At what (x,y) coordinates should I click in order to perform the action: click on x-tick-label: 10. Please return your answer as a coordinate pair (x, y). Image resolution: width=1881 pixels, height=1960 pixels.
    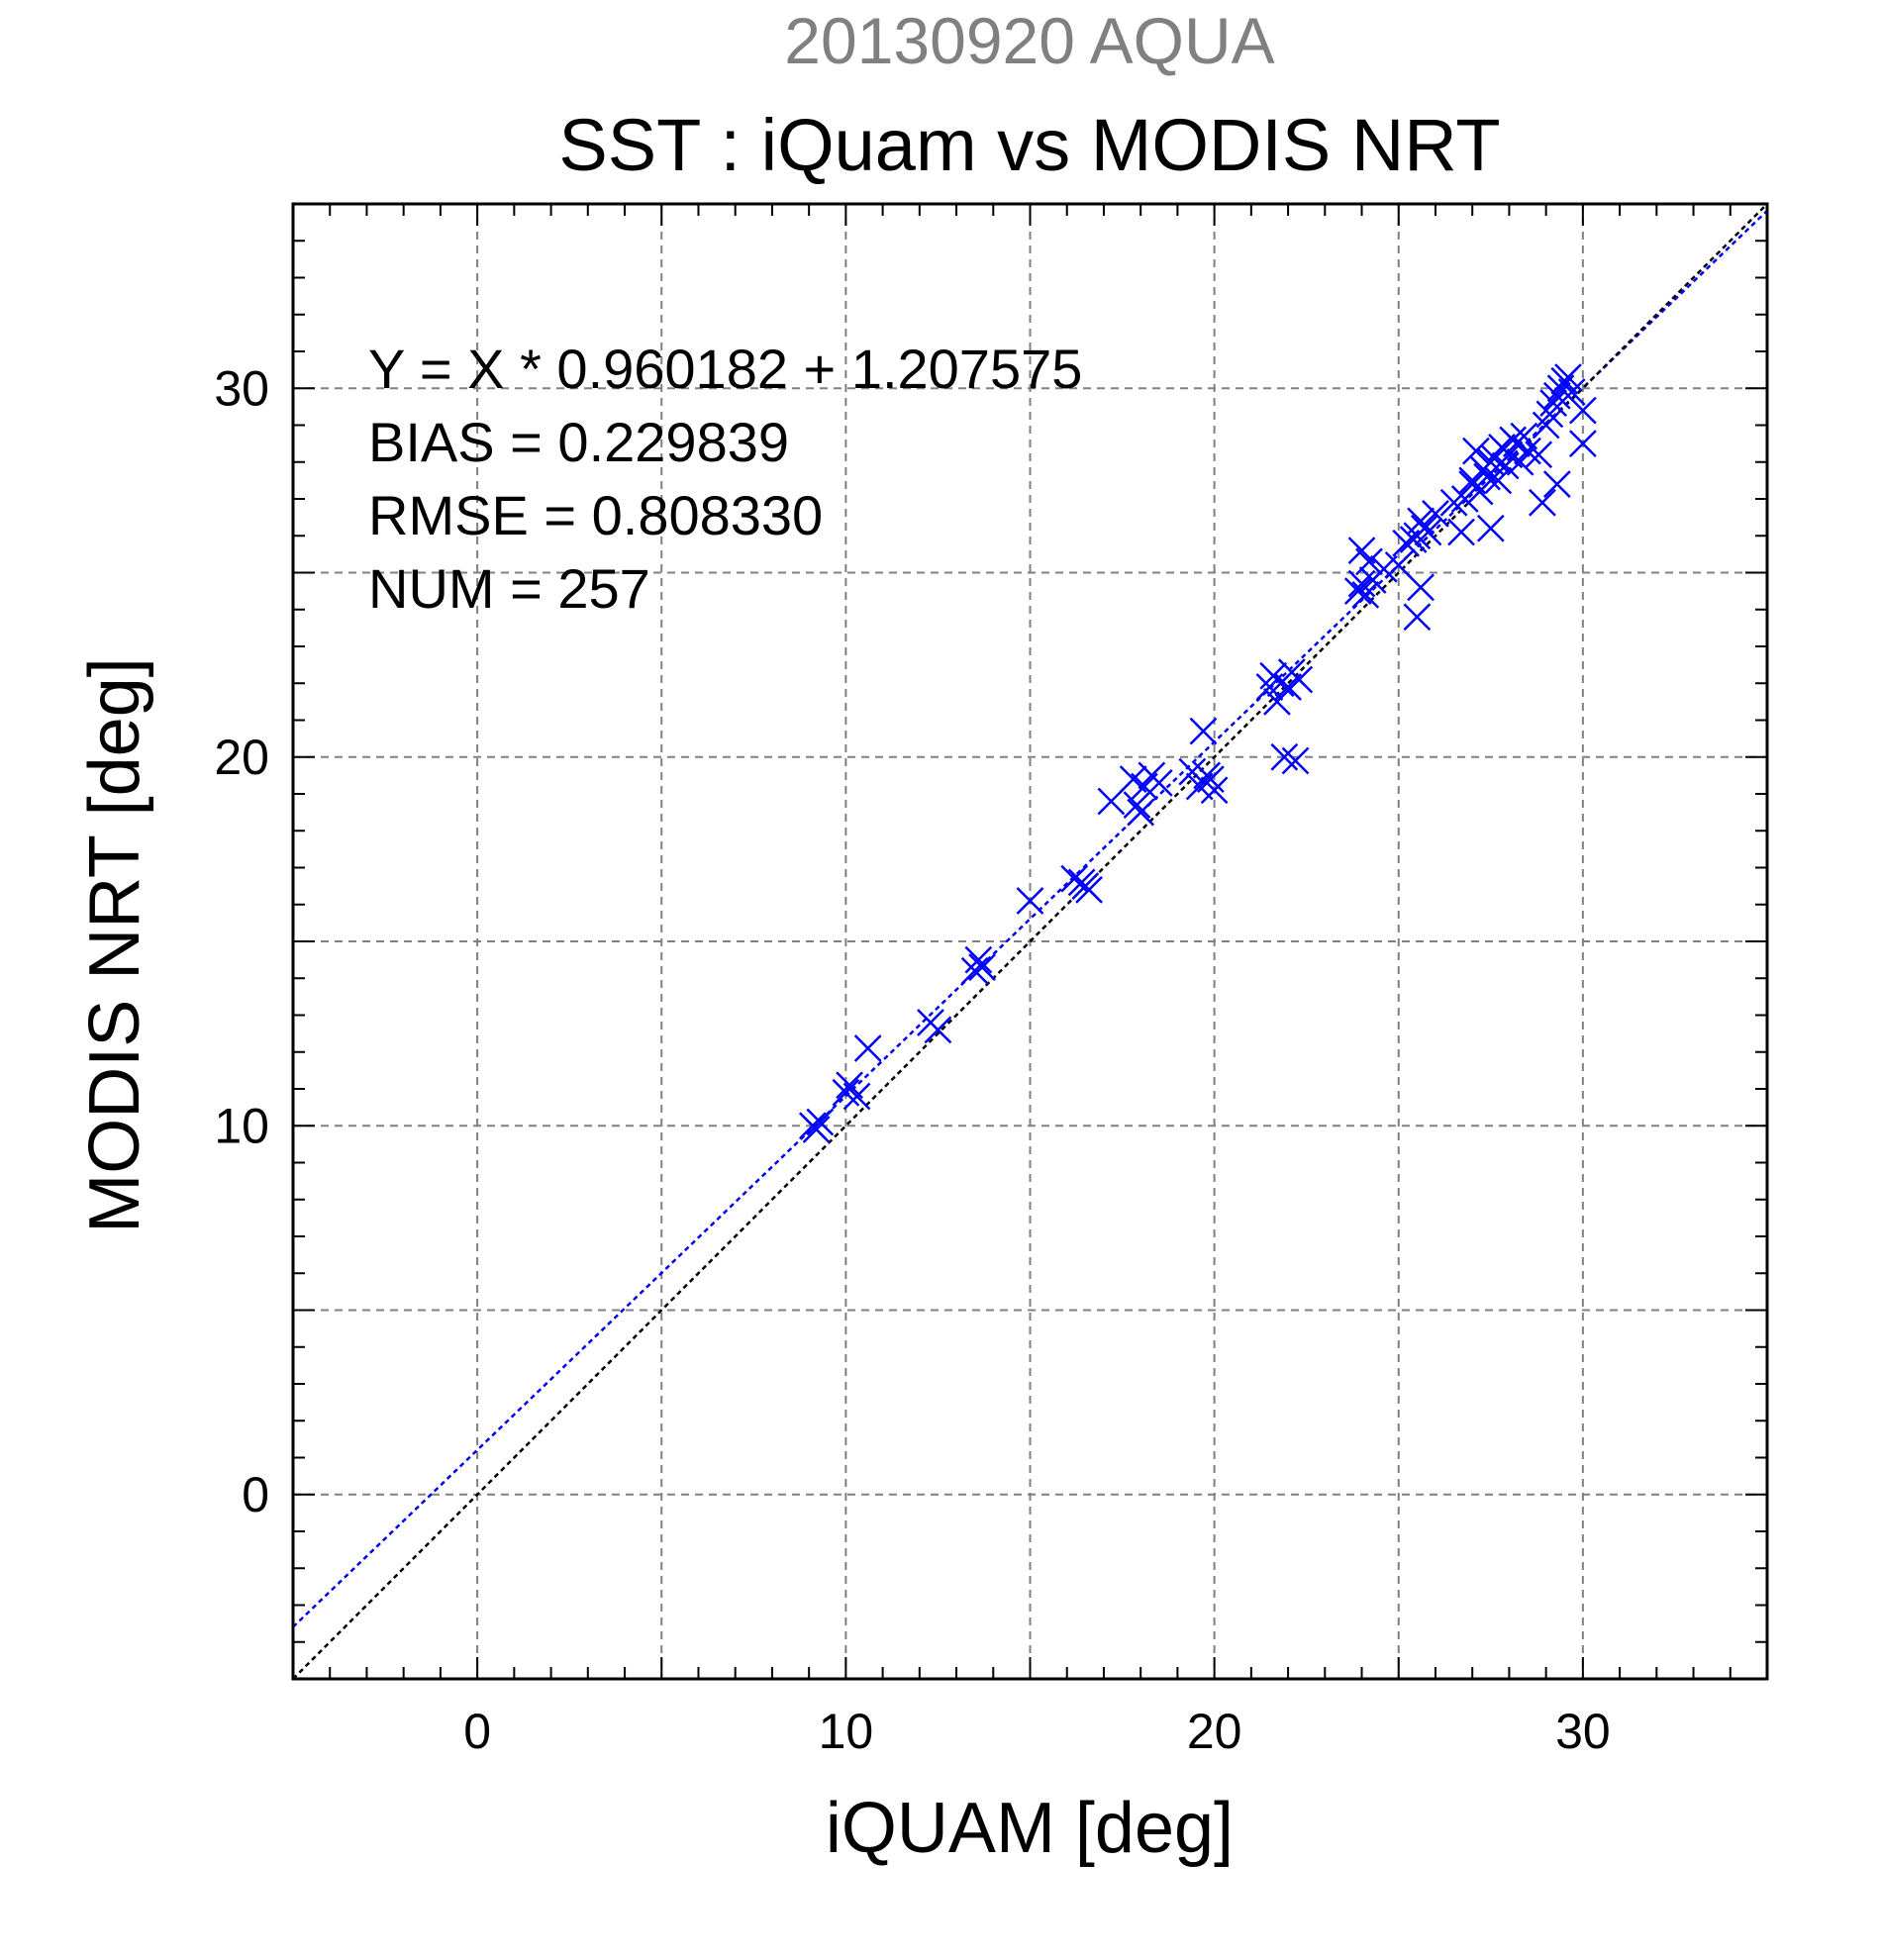
    Looking at the image, I should click on (846, 1731).